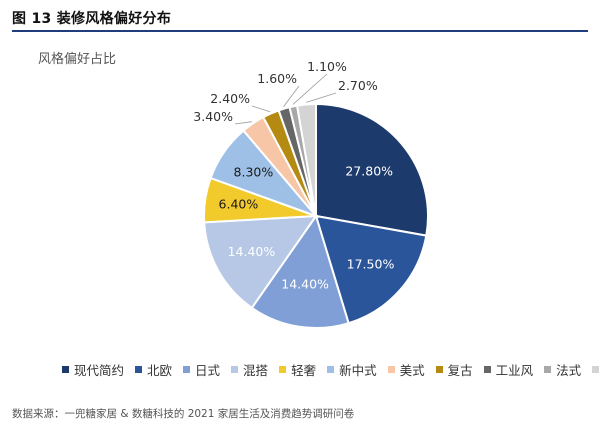 The image size is (600, 429). Describe the element at coordinates (369, 170) in the screenshot. I see `slice-label: 27.80%` at that location.